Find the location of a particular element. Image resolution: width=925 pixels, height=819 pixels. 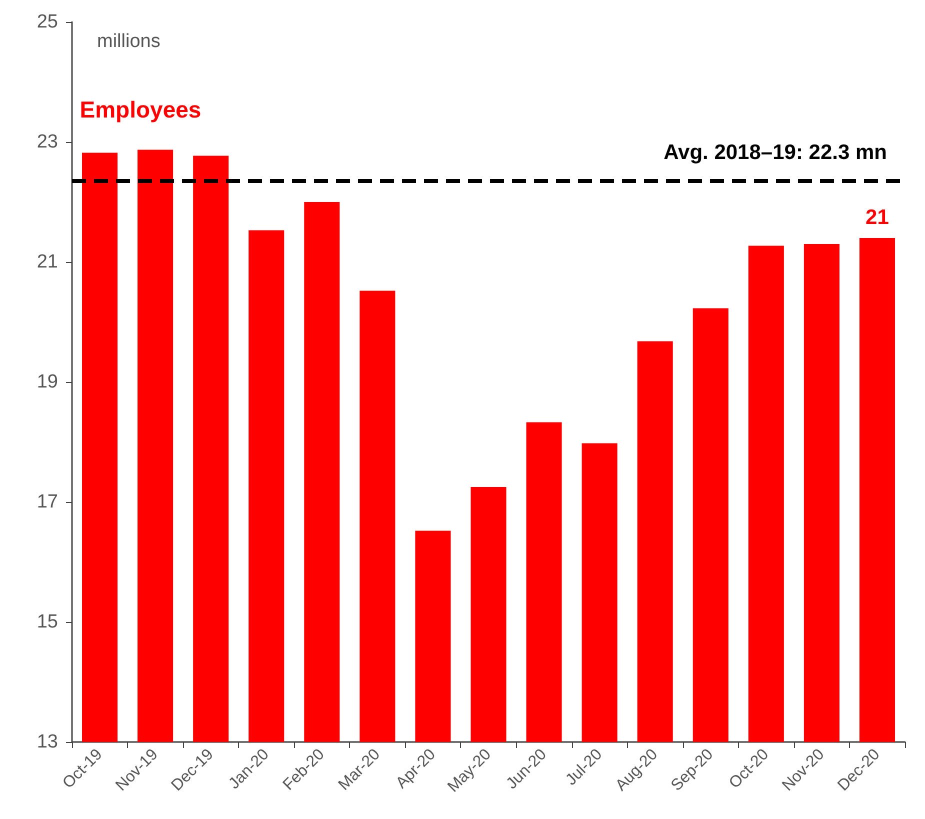

y-axis-title: millions is located at coordinates (128, 41).